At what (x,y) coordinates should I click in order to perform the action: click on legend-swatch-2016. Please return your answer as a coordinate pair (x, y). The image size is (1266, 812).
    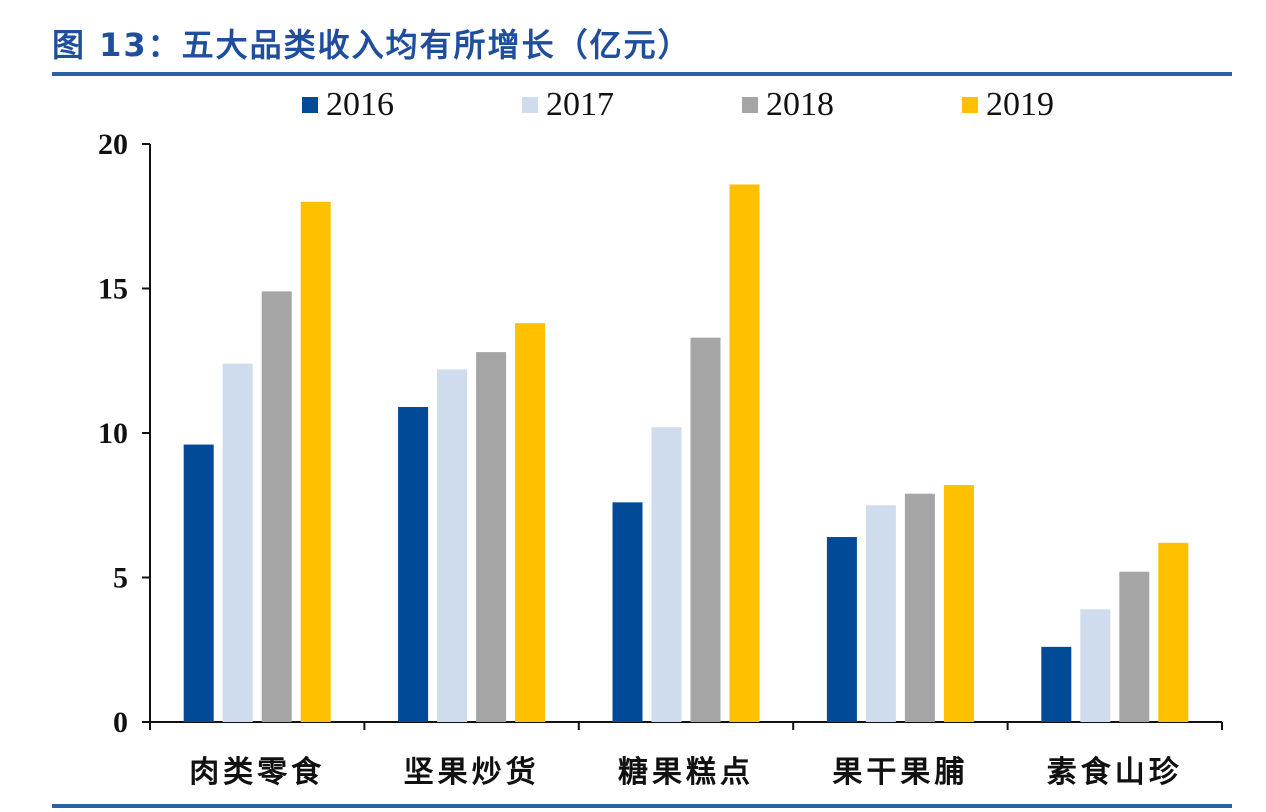
    Looking at the image, I should click on (310, 105).